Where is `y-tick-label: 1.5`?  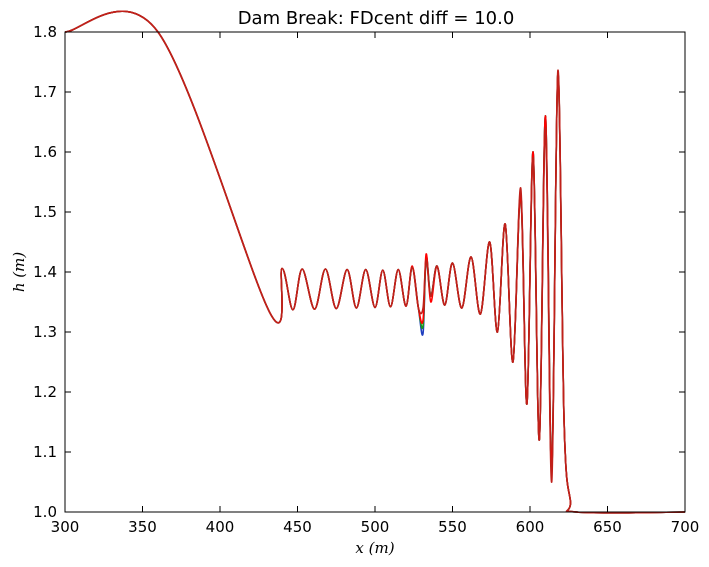 y-tick-label: 1.5 is located at coordinates (45, 212).